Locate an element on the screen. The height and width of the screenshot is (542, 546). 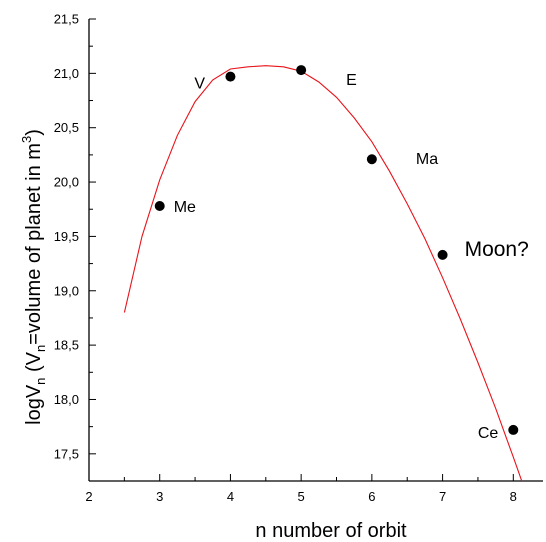
y-tick-label: 18,5 is located at coordinates (66, 345).